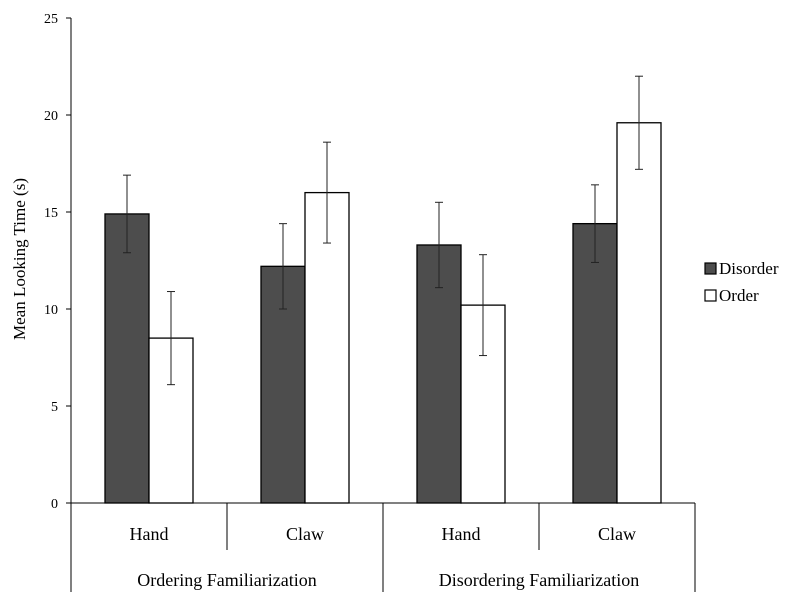 The width and height of the screenshot is (797, 593). I want to click on y-axis-title: Mean Looking Time (s), so click(19, 259).